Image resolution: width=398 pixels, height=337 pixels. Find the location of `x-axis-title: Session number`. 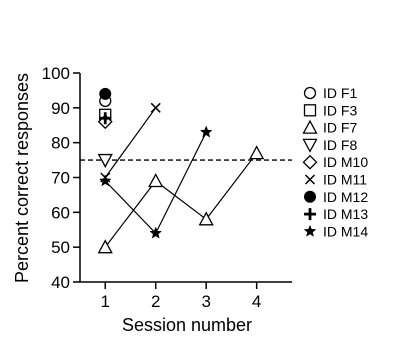

x-axis-title: Session number is located at coordinates (187, 325).